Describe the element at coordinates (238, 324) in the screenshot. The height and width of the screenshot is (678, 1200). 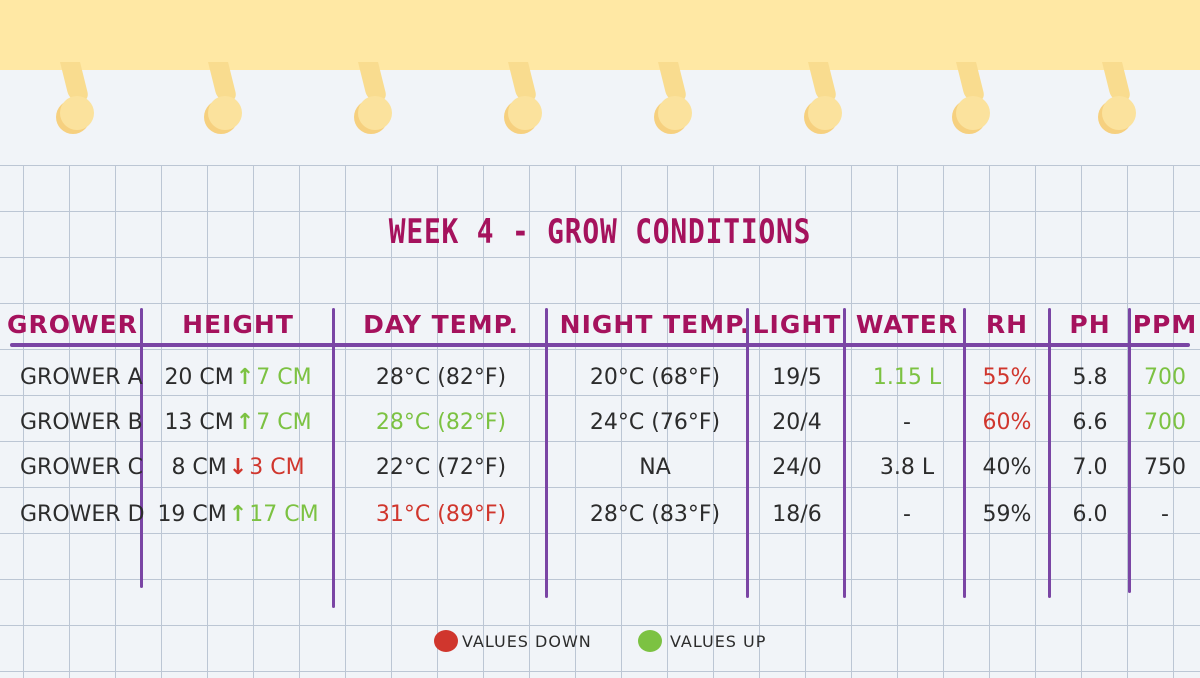
I see `header-height: HEIGHT` at that location.